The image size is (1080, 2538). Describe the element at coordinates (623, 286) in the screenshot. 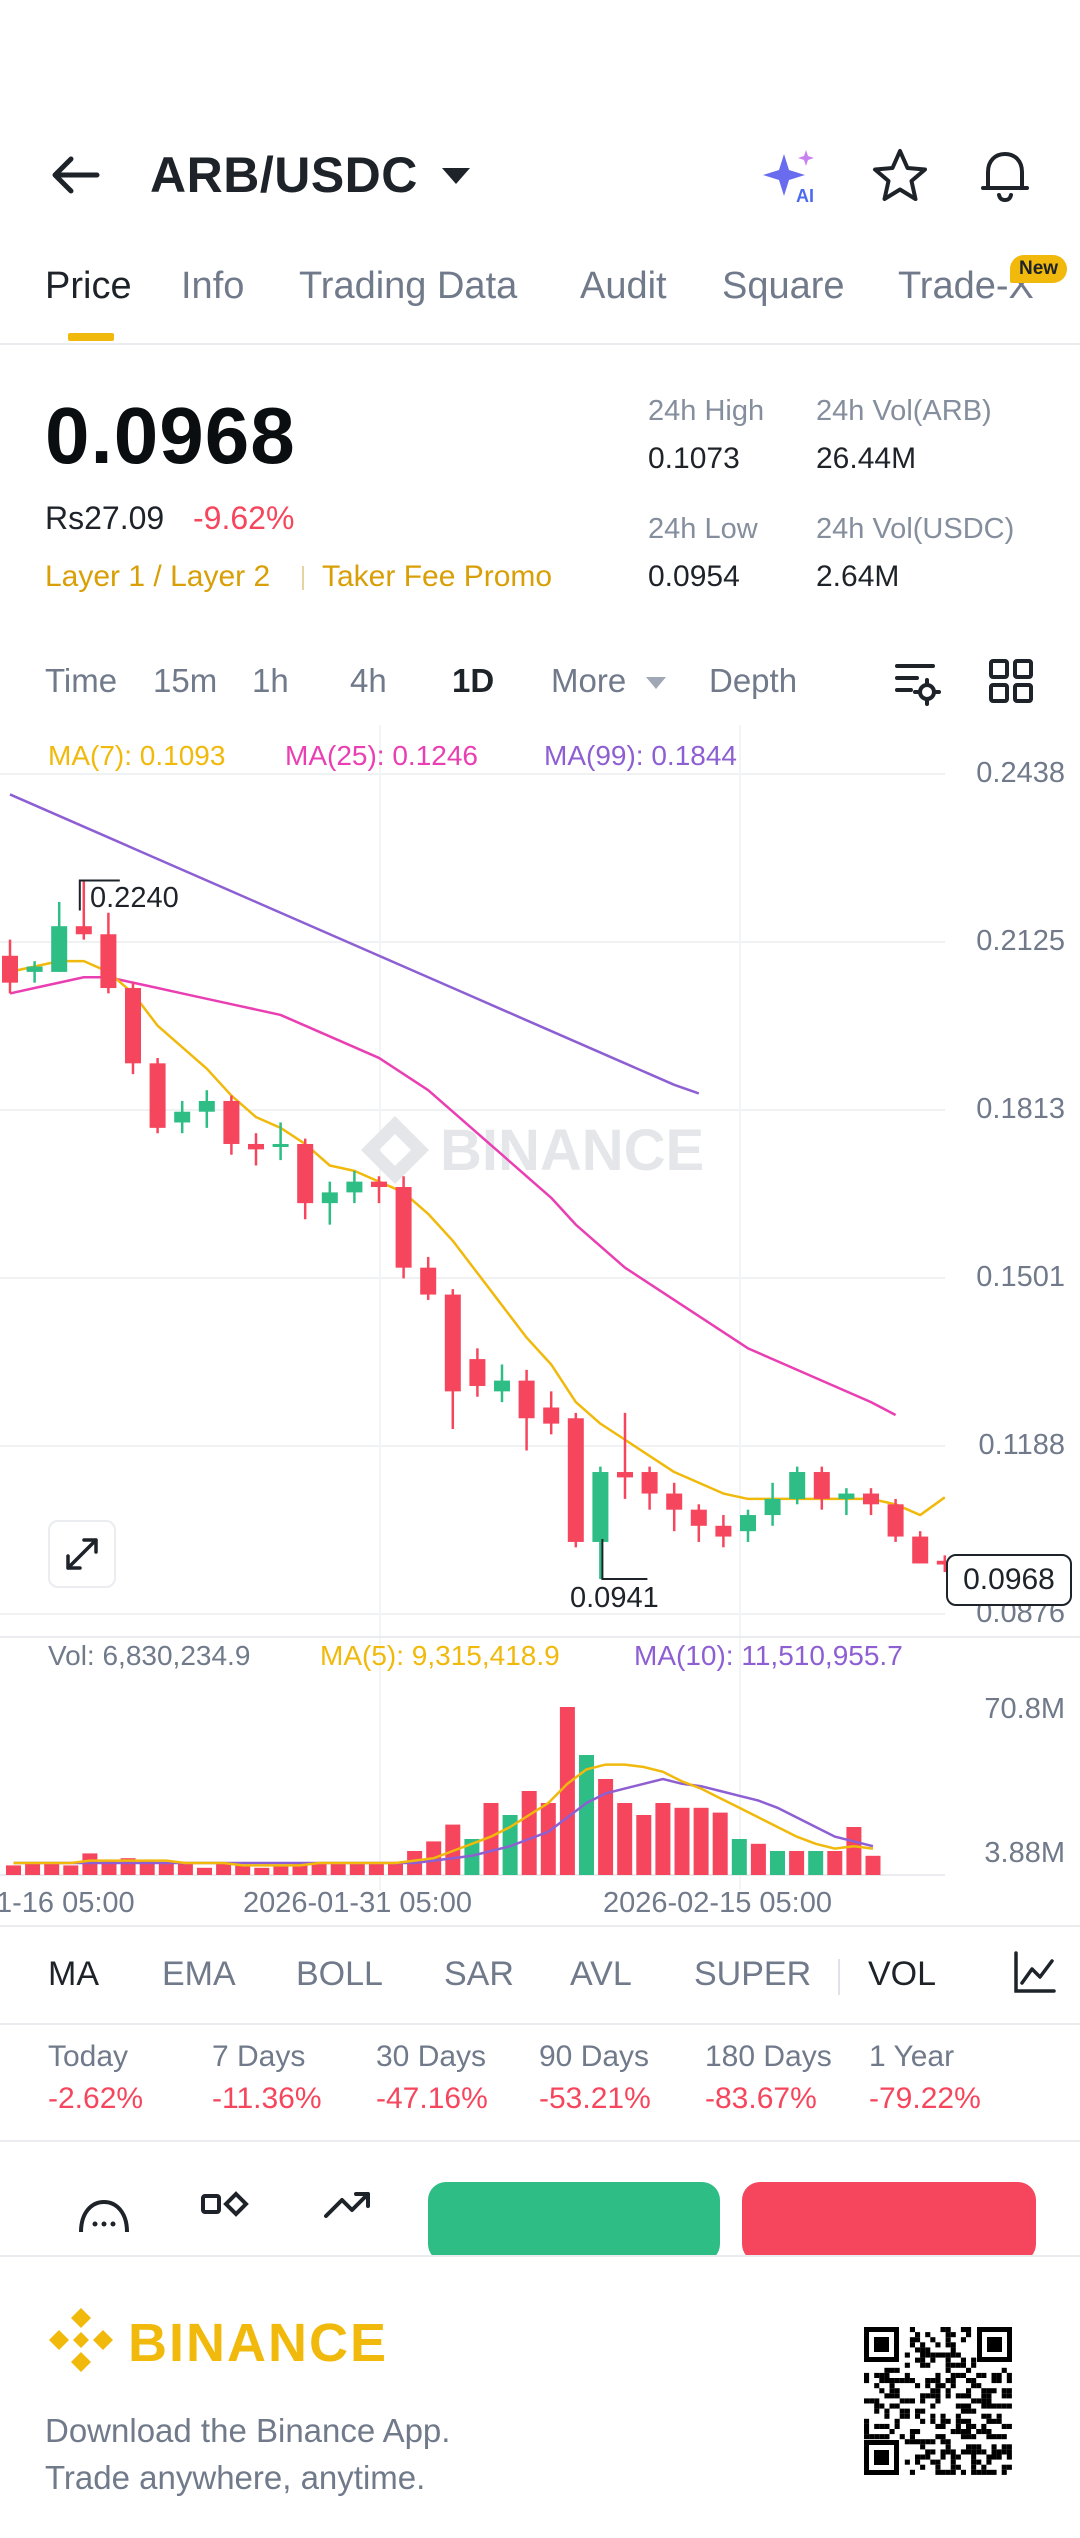

I see `tab-audit: Audit` at that location.